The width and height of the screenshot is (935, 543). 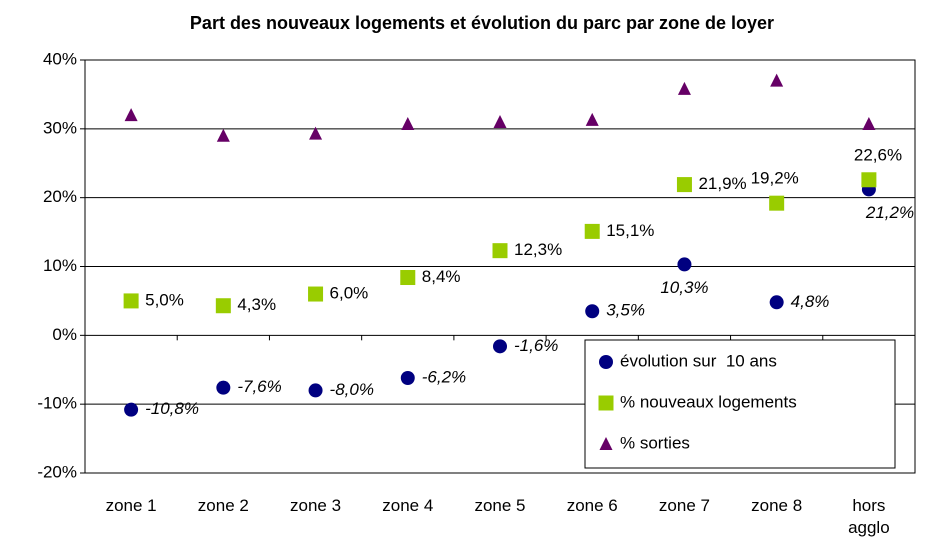 I want to click on x-tick-label: zone 5, so click(x=500, y=505).